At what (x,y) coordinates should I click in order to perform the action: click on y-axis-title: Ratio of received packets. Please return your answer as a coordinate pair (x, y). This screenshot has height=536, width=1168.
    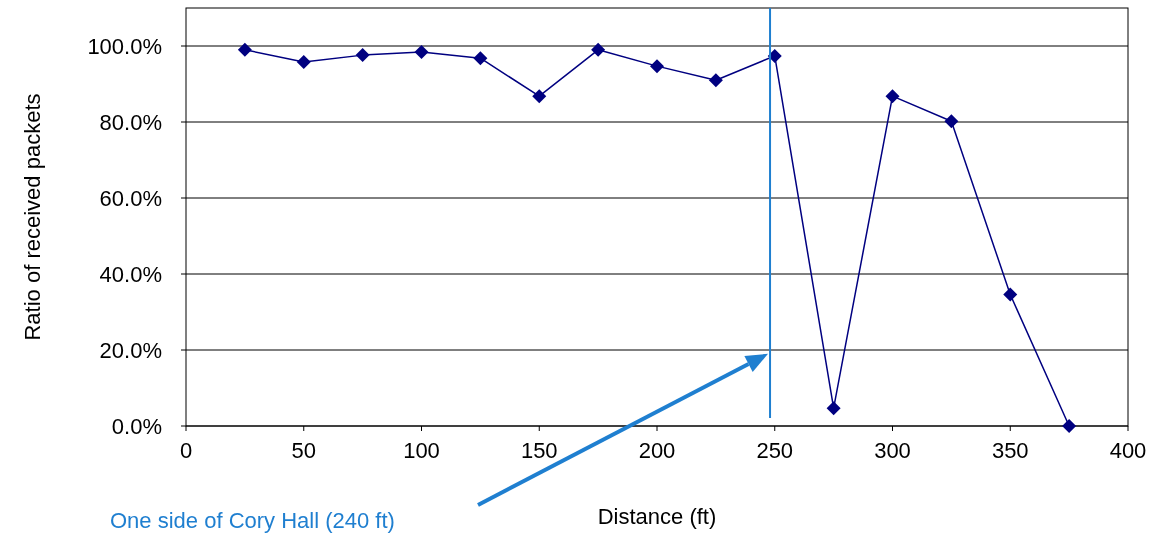
    Looking at the image, I should click on (32, 217).